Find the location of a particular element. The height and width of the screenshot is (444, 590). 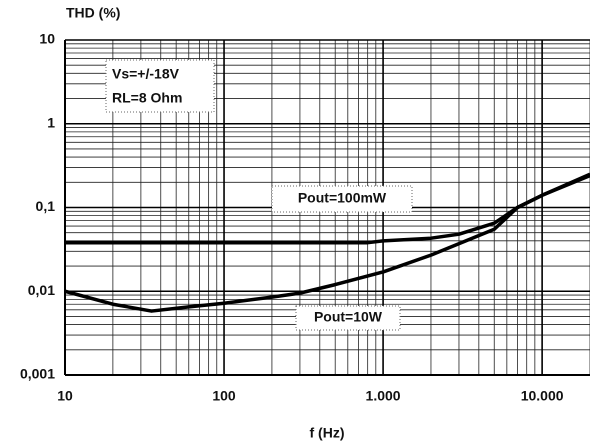

annotation: RL=8 Ohm is located at coordinates (147, 98).